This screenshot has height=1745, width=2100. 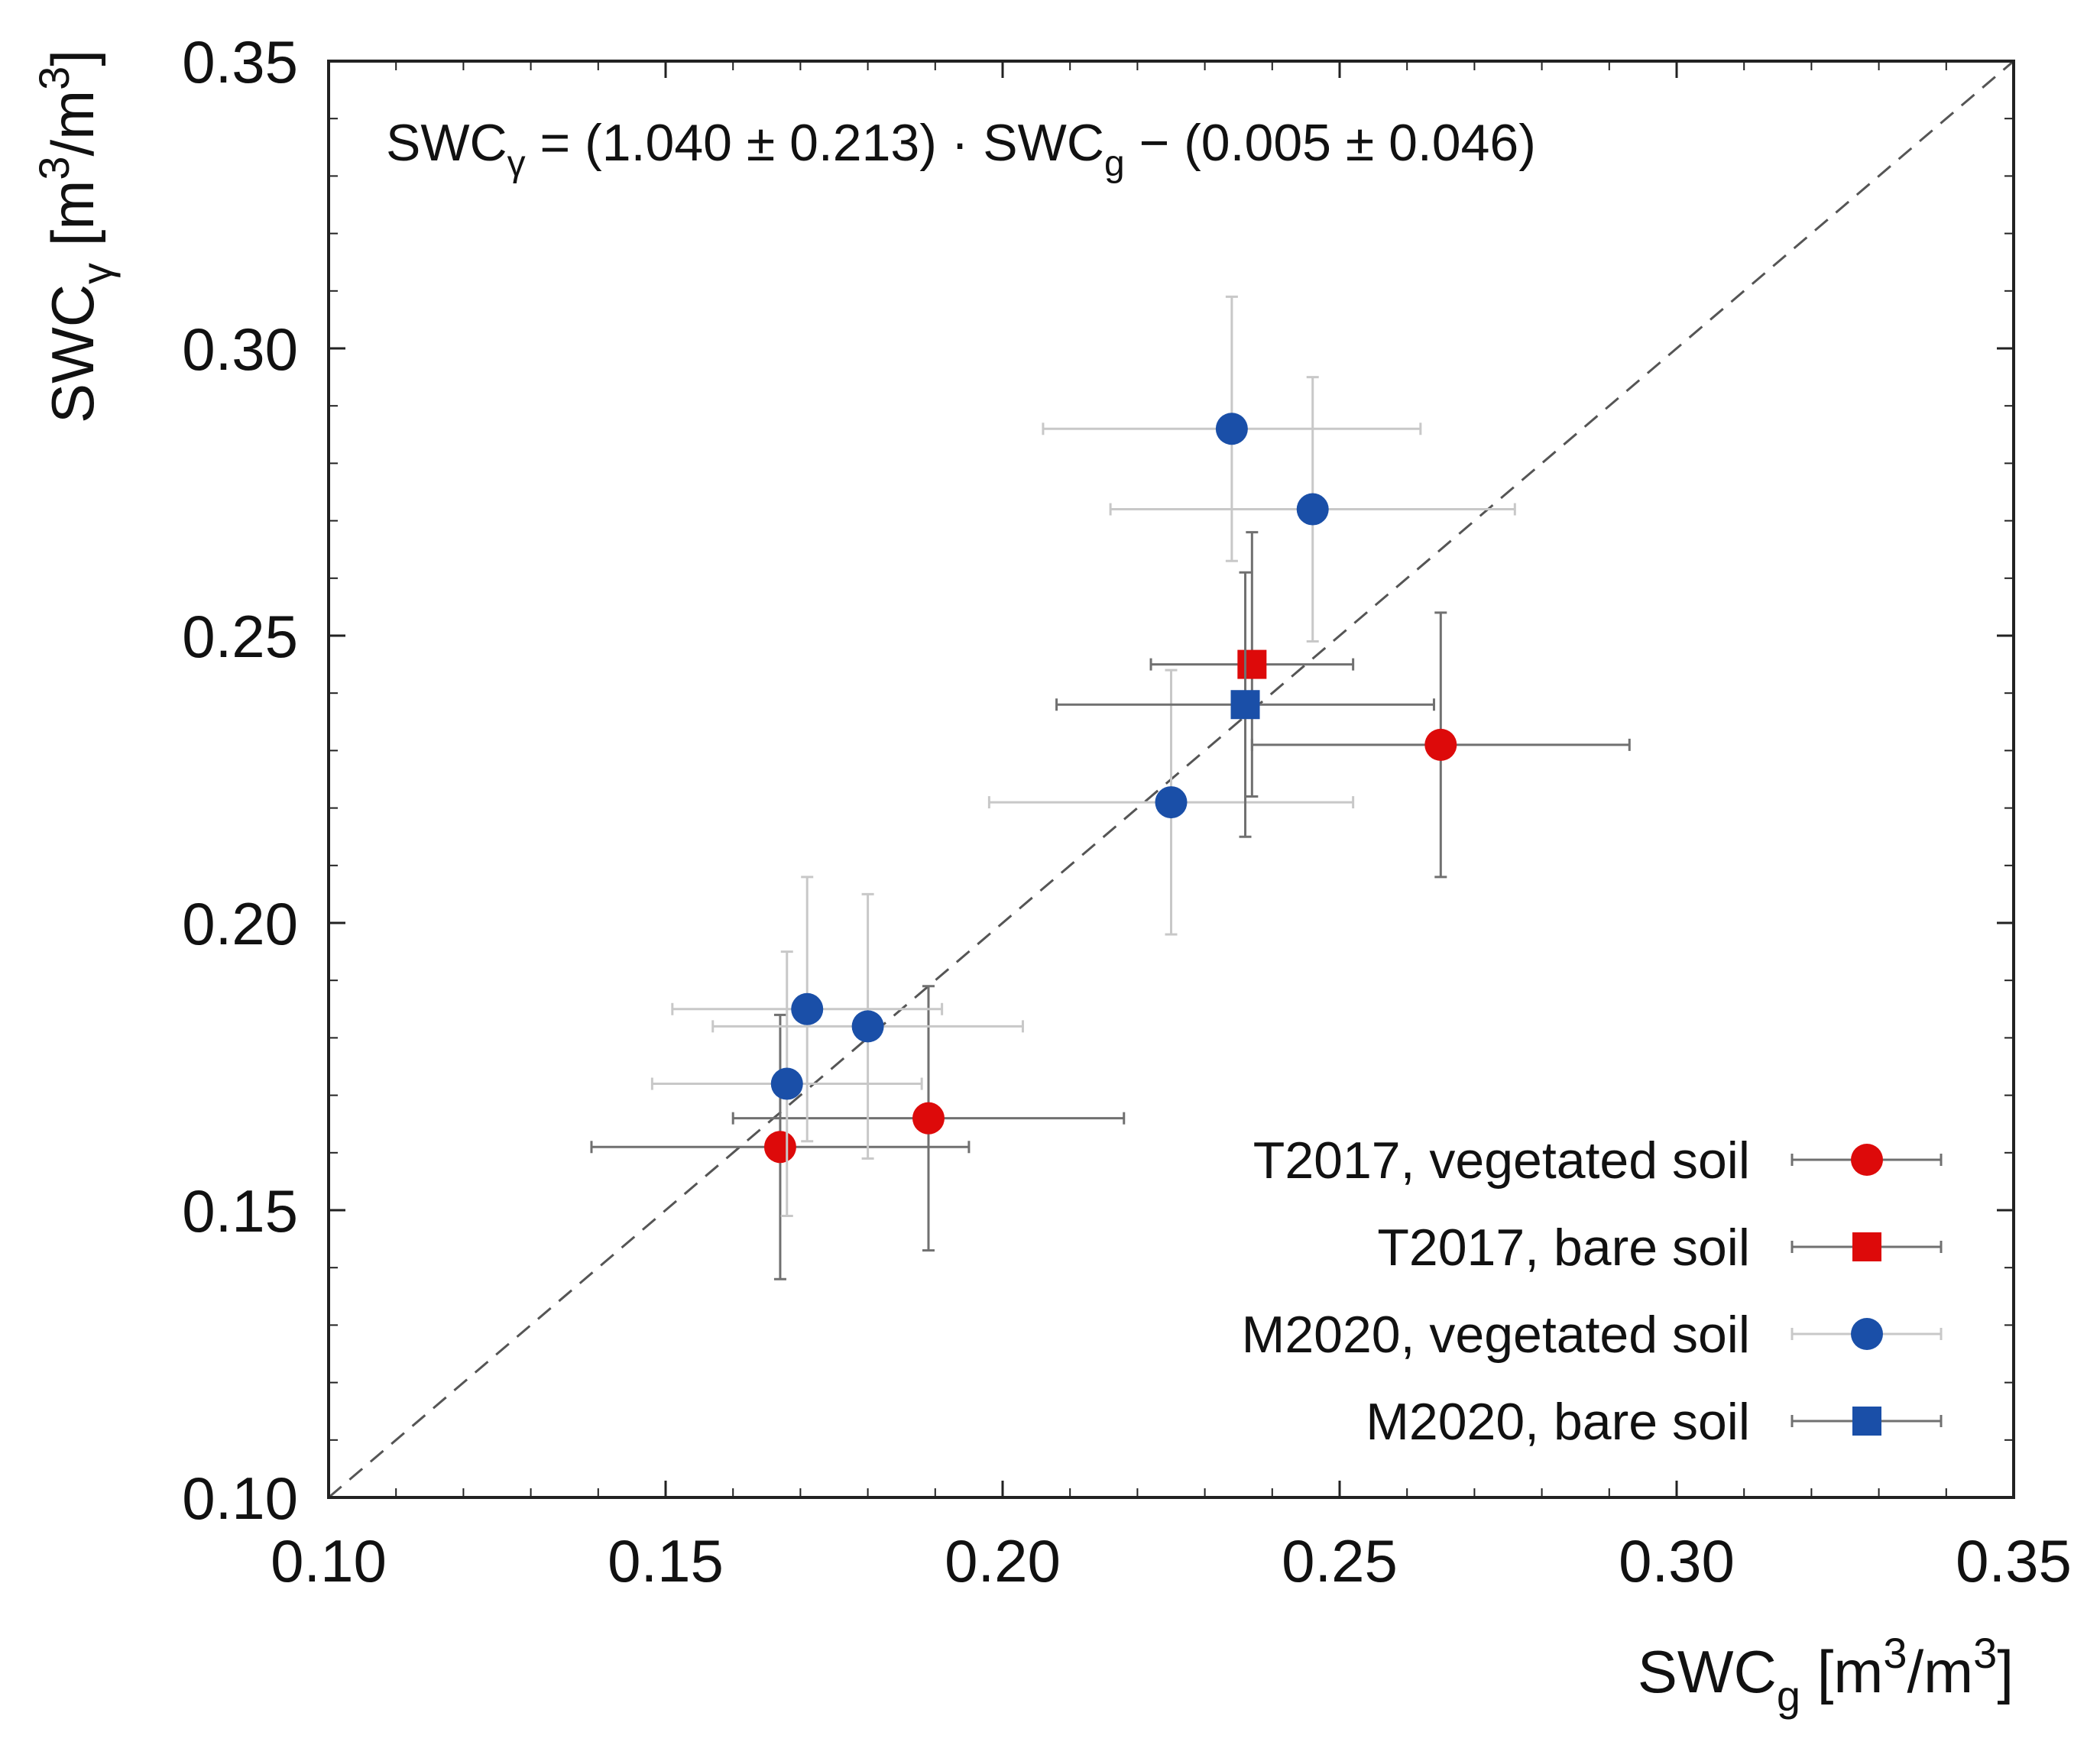 What do you see at coordinates (240, 349) in the screenshot?
I see `y-tick-label: 0.30` at bounding box center [240, 349].